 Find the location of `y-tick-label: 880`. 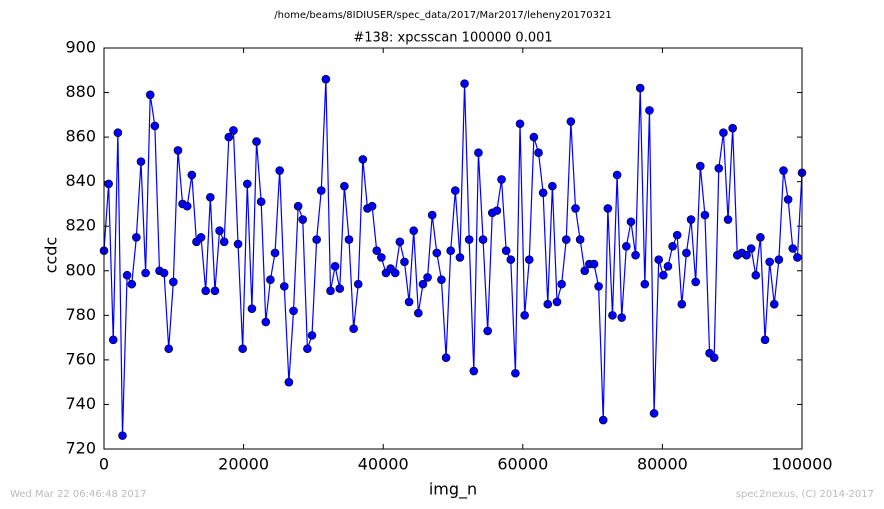

y-tick-label: 880 is located at coordinates (80, 91).